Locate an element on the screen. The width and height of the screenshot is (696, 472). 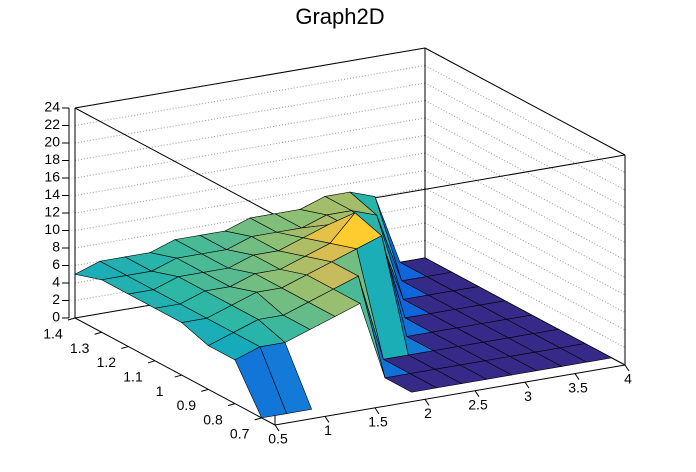
y-tick-label: 1 is located at coordinates (160, 391).